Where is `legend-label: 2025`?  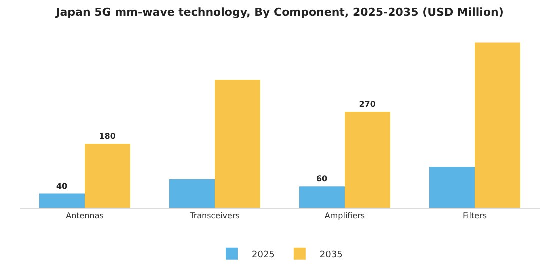
legend-label: 2025 is located at coordinates (263, 255).